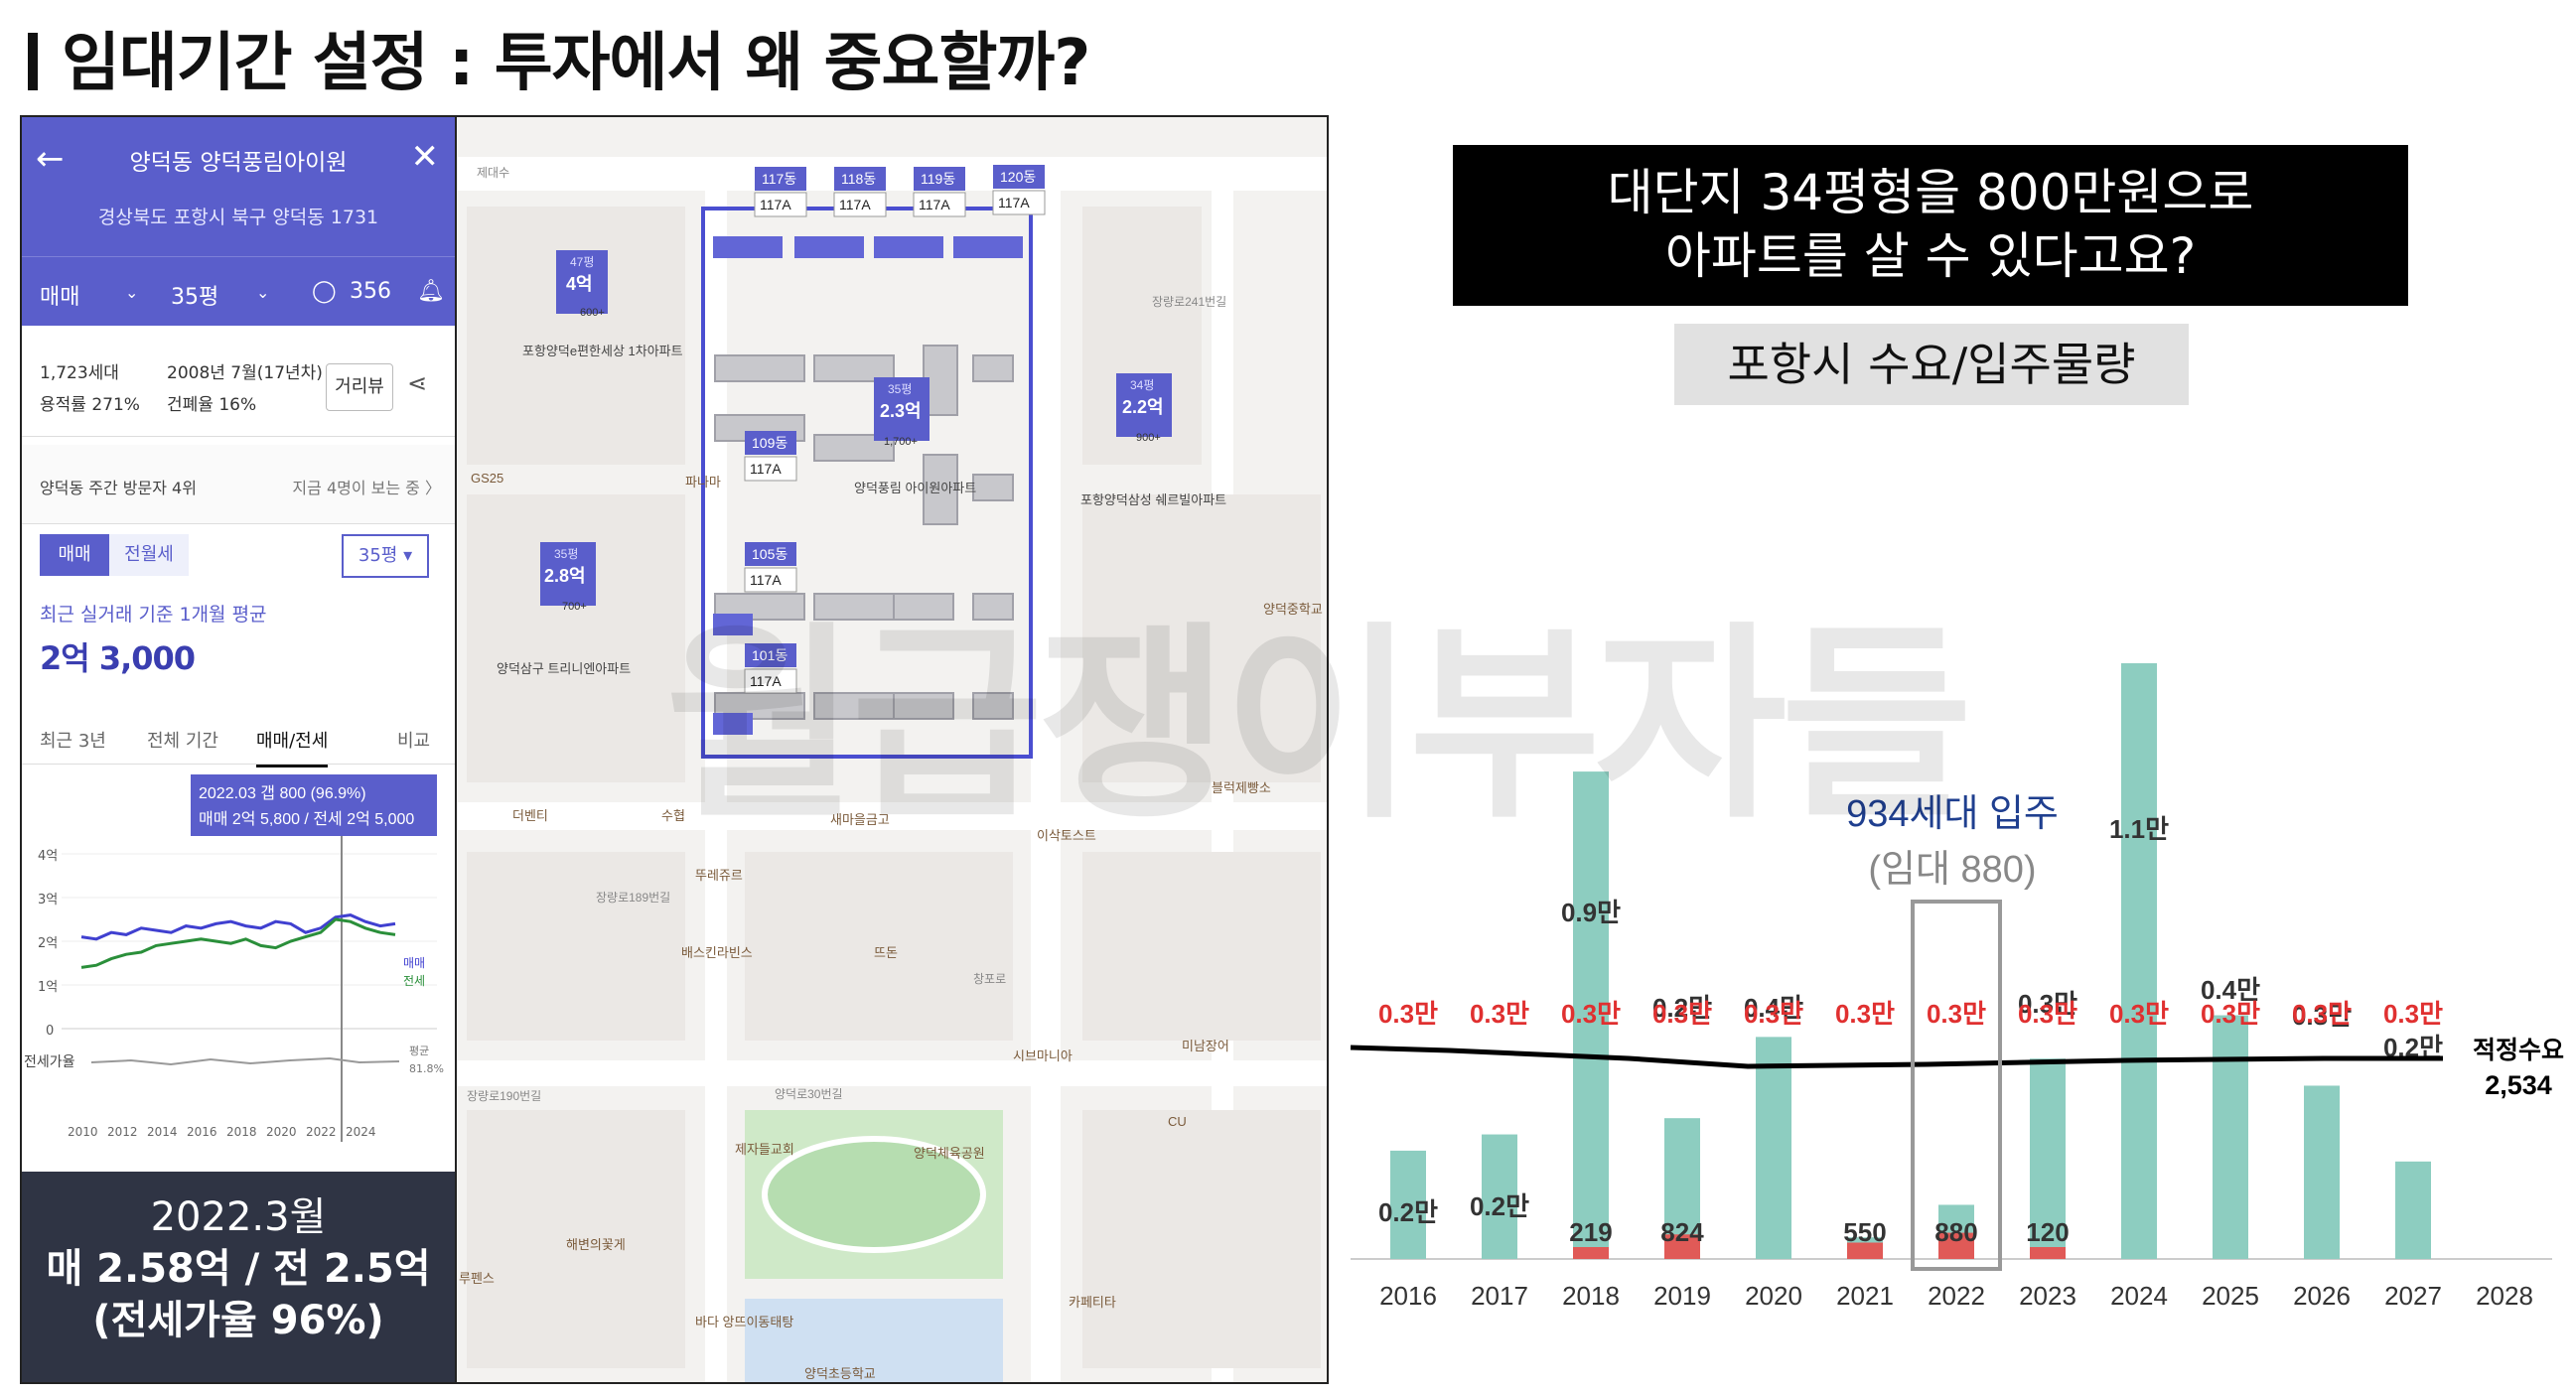  What do you see at coordinates (1957, 1296) in the screenshot?
I see `x-tick-label: 2022` at bounding box center [1957, 1296].